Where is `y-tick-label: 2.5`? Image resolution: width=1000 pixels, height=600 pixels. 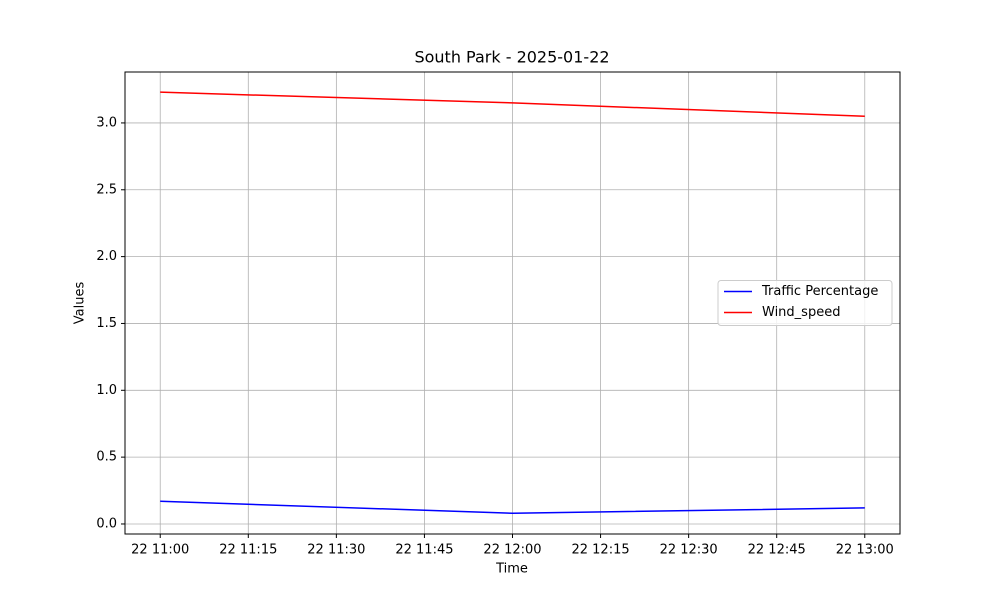
y-tick-label: 2.5 is located at coordinates (106, 189).